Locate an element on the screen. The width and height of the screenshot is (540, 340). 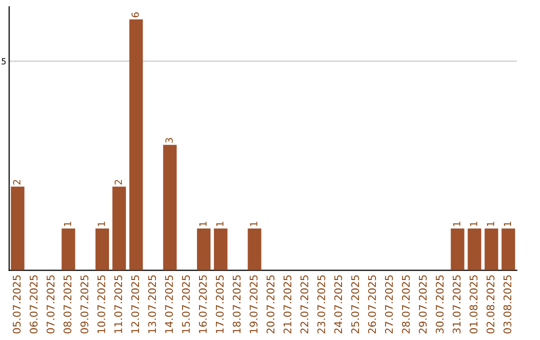
x-tick-label: 01.08.2025 is located at coordinates (474, 304).